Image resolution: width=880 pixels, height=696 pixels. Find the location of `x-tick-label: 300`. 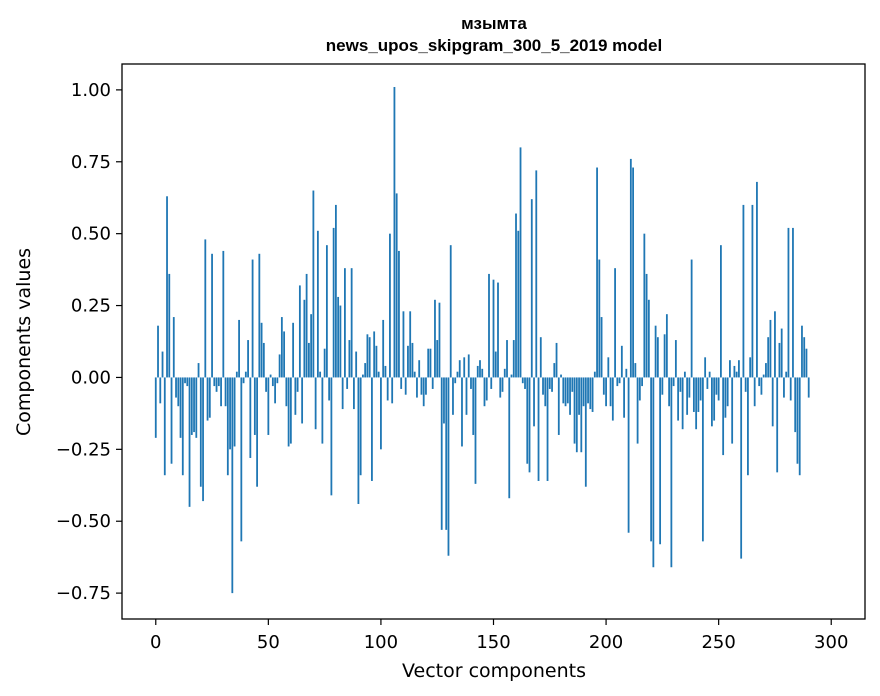

x-tick-label: 300 is located at coordinates (831, 642).